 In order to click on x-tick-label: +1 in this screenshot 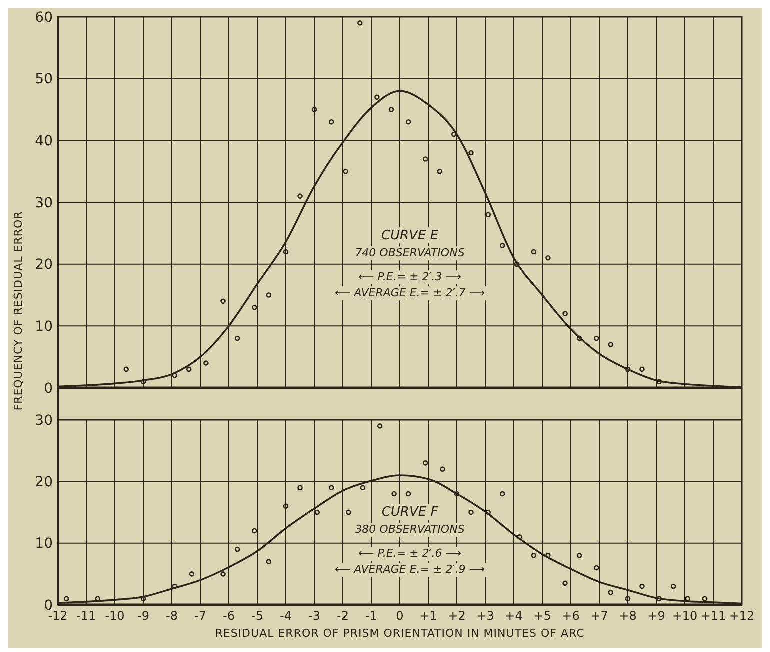, I will do `click(429, 616)`.